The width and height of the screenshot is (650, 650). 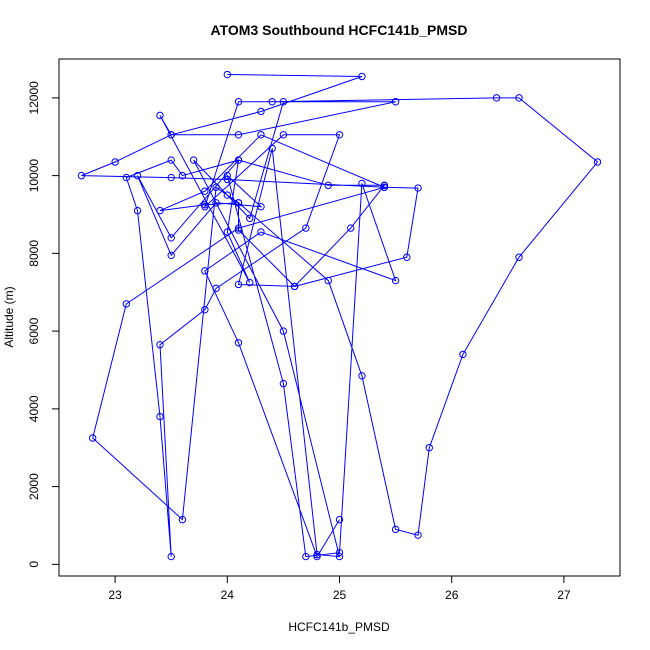 What do you see at coordinates (34, 253) in the screenshot?
I see `y-tick-label: 8000` at bounding box center [34, 253].